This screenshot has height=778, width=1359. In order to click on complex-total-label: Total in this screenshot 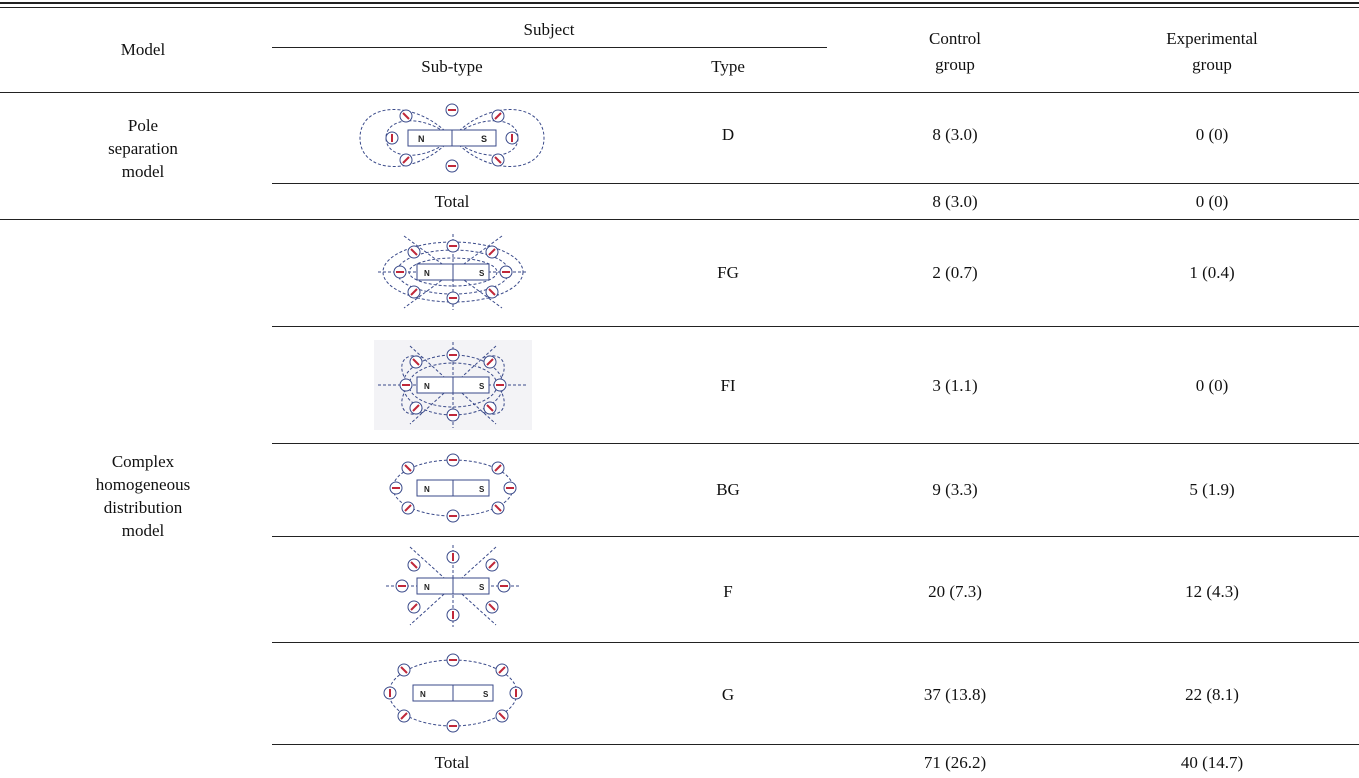, I will do `click(452, 762)`.